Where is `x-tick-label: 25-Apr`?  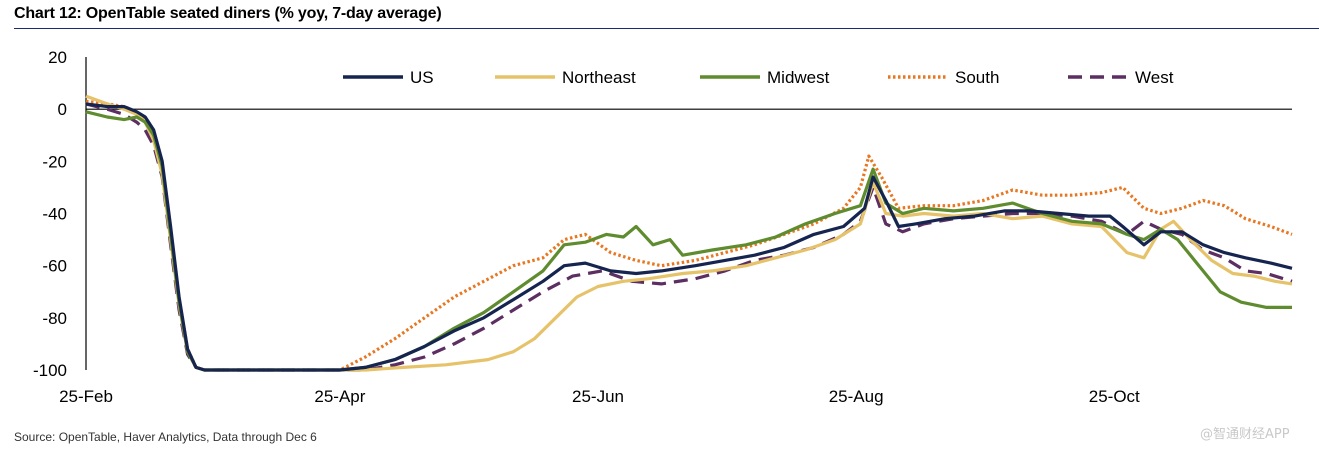
x-tick-label: 25-Apr is located at coordinates (339, 396).